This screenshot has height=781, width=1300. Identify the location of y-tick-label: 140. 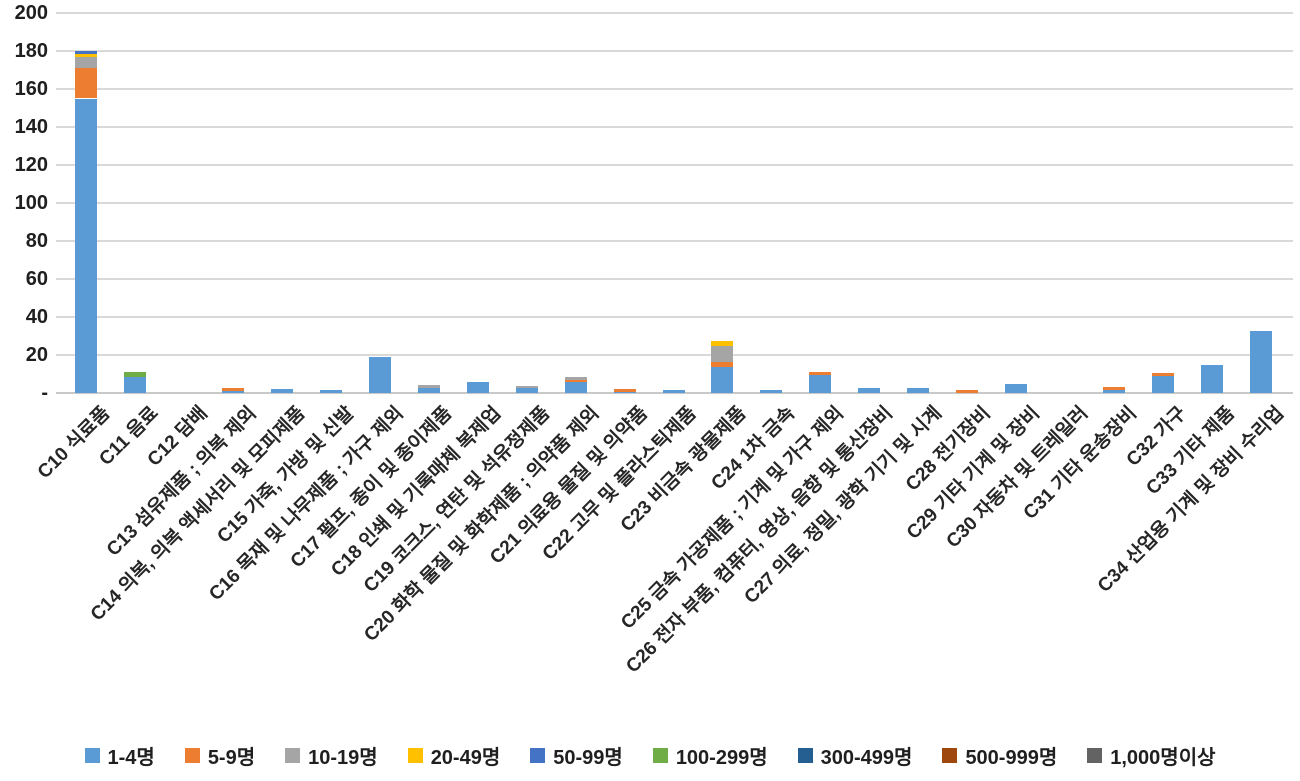
(31, 127).